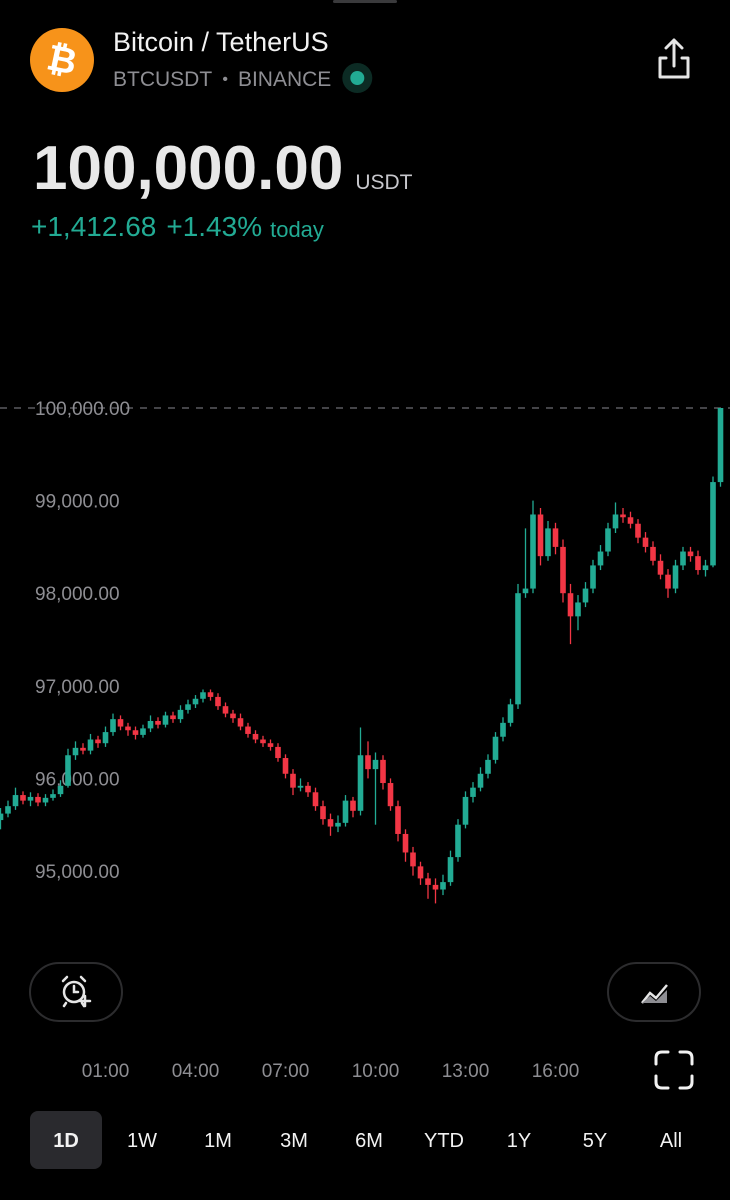 Image resolution: width=730 pixels, height=1200 pixels. I want to click on range-tab: 1Y, so click(519, 1141).